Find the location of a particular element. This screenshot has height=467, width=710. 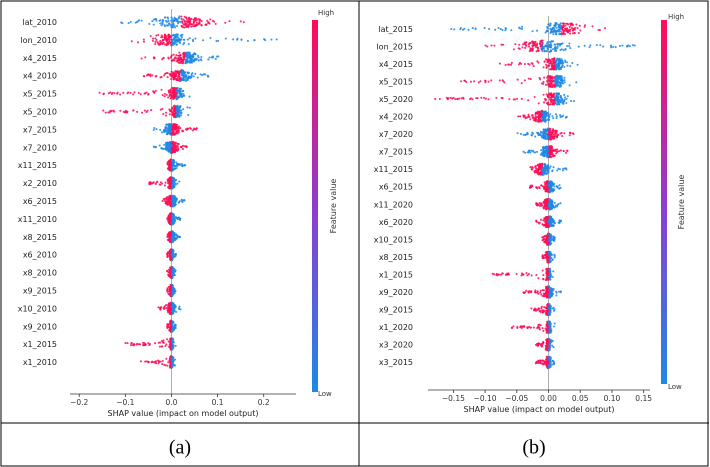

colorbar-low-label: Low is located at coordinates (325, 394).